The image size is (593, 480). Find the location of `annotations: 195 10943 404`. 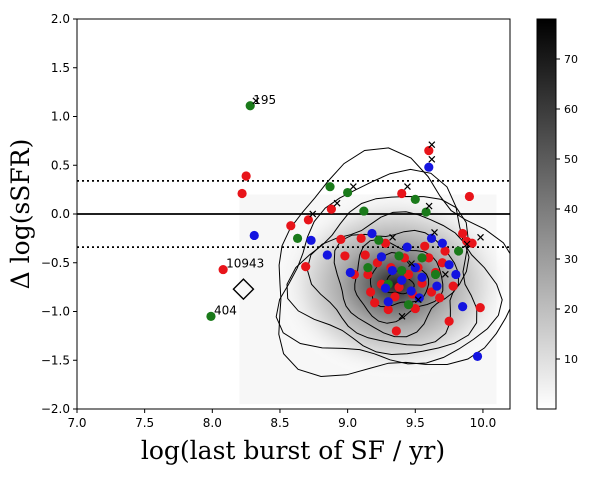

annotations: 195 10943 404 is located at coordinates (245, 205).